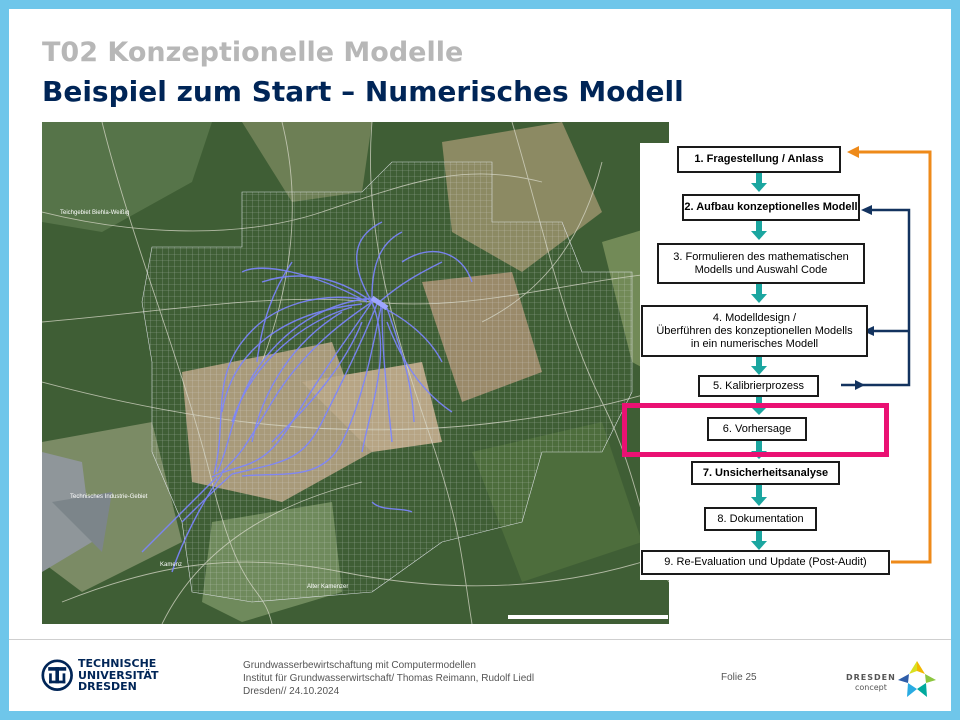 The height and width of the screenshot is (720, 960). What do you see at coordinates (917, 679) in the screenshot?
I see `dresden-concept-logo-icon` at bounding box center [917, 679].